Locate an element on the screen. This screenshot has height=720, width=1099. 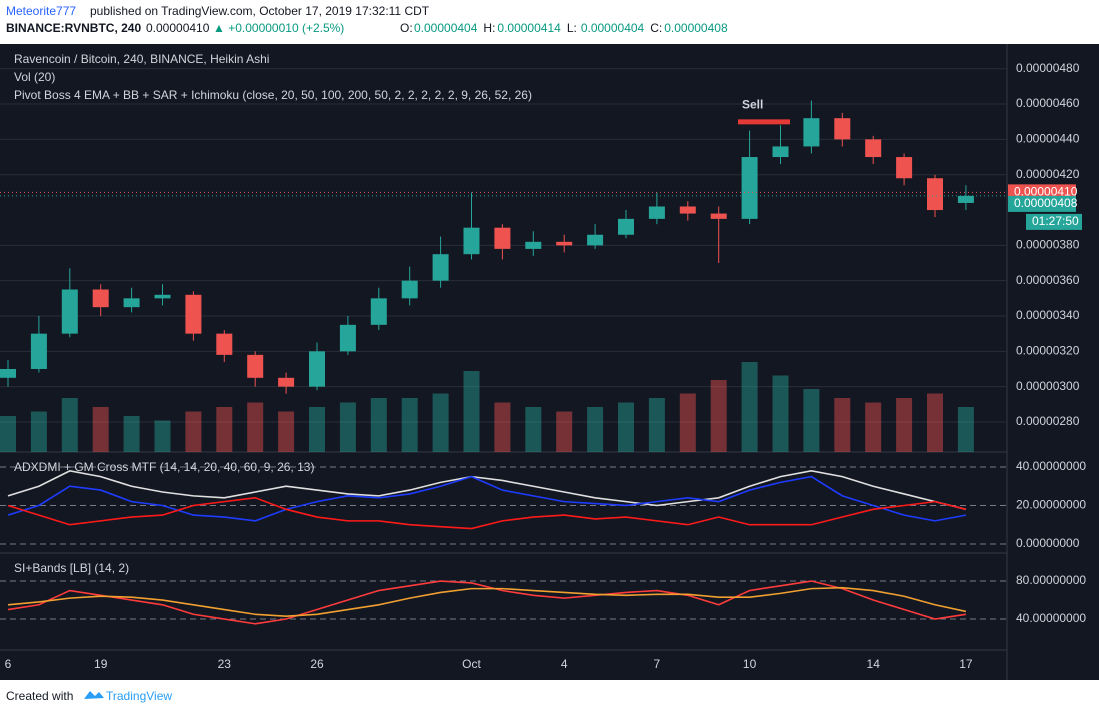
x-tick-label: 4 is located at coordinates (564, 664).